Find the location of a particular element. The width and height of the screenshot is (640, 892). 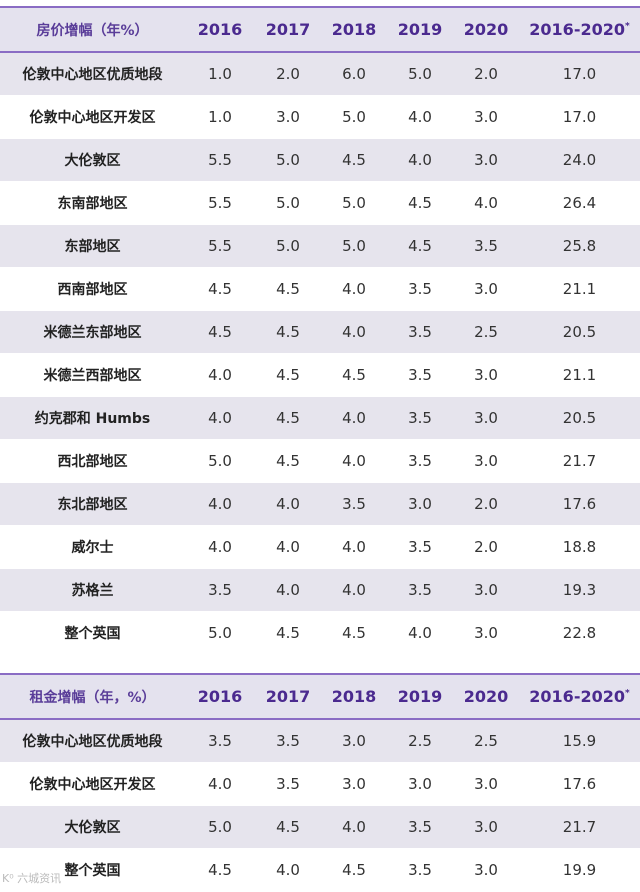

header-range: 2016-2020* is located at coordinates (579, 696).